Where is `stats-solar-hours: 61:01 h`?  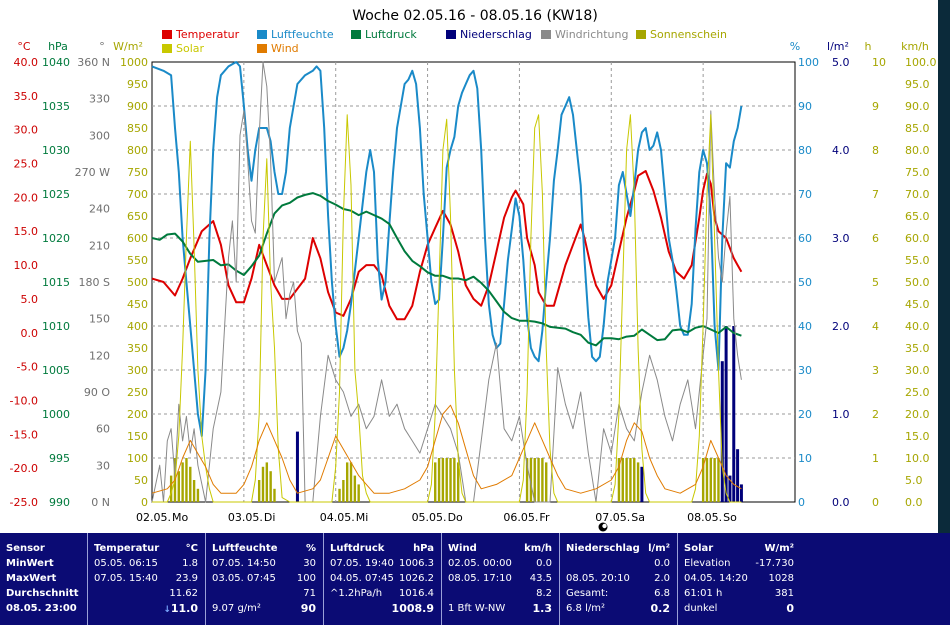
stats-solar-hours: 61:01 h is located at coordinates (703, 593).